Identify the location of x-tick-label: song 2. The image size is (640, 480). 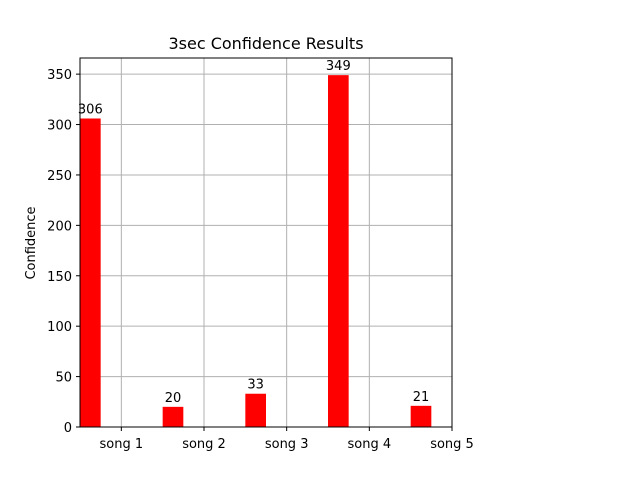
(204, 444).